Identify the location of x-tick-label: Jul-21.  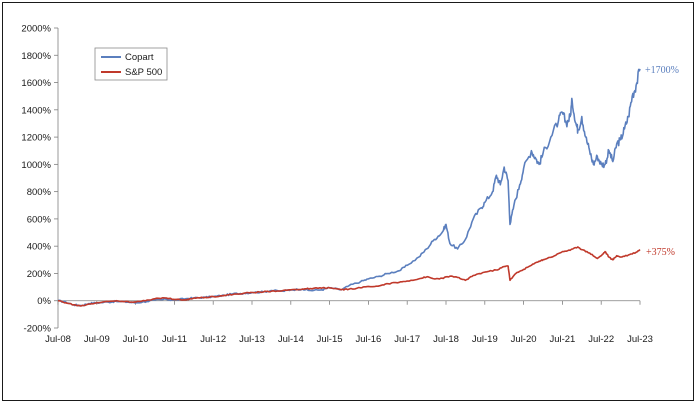
(562, 339).